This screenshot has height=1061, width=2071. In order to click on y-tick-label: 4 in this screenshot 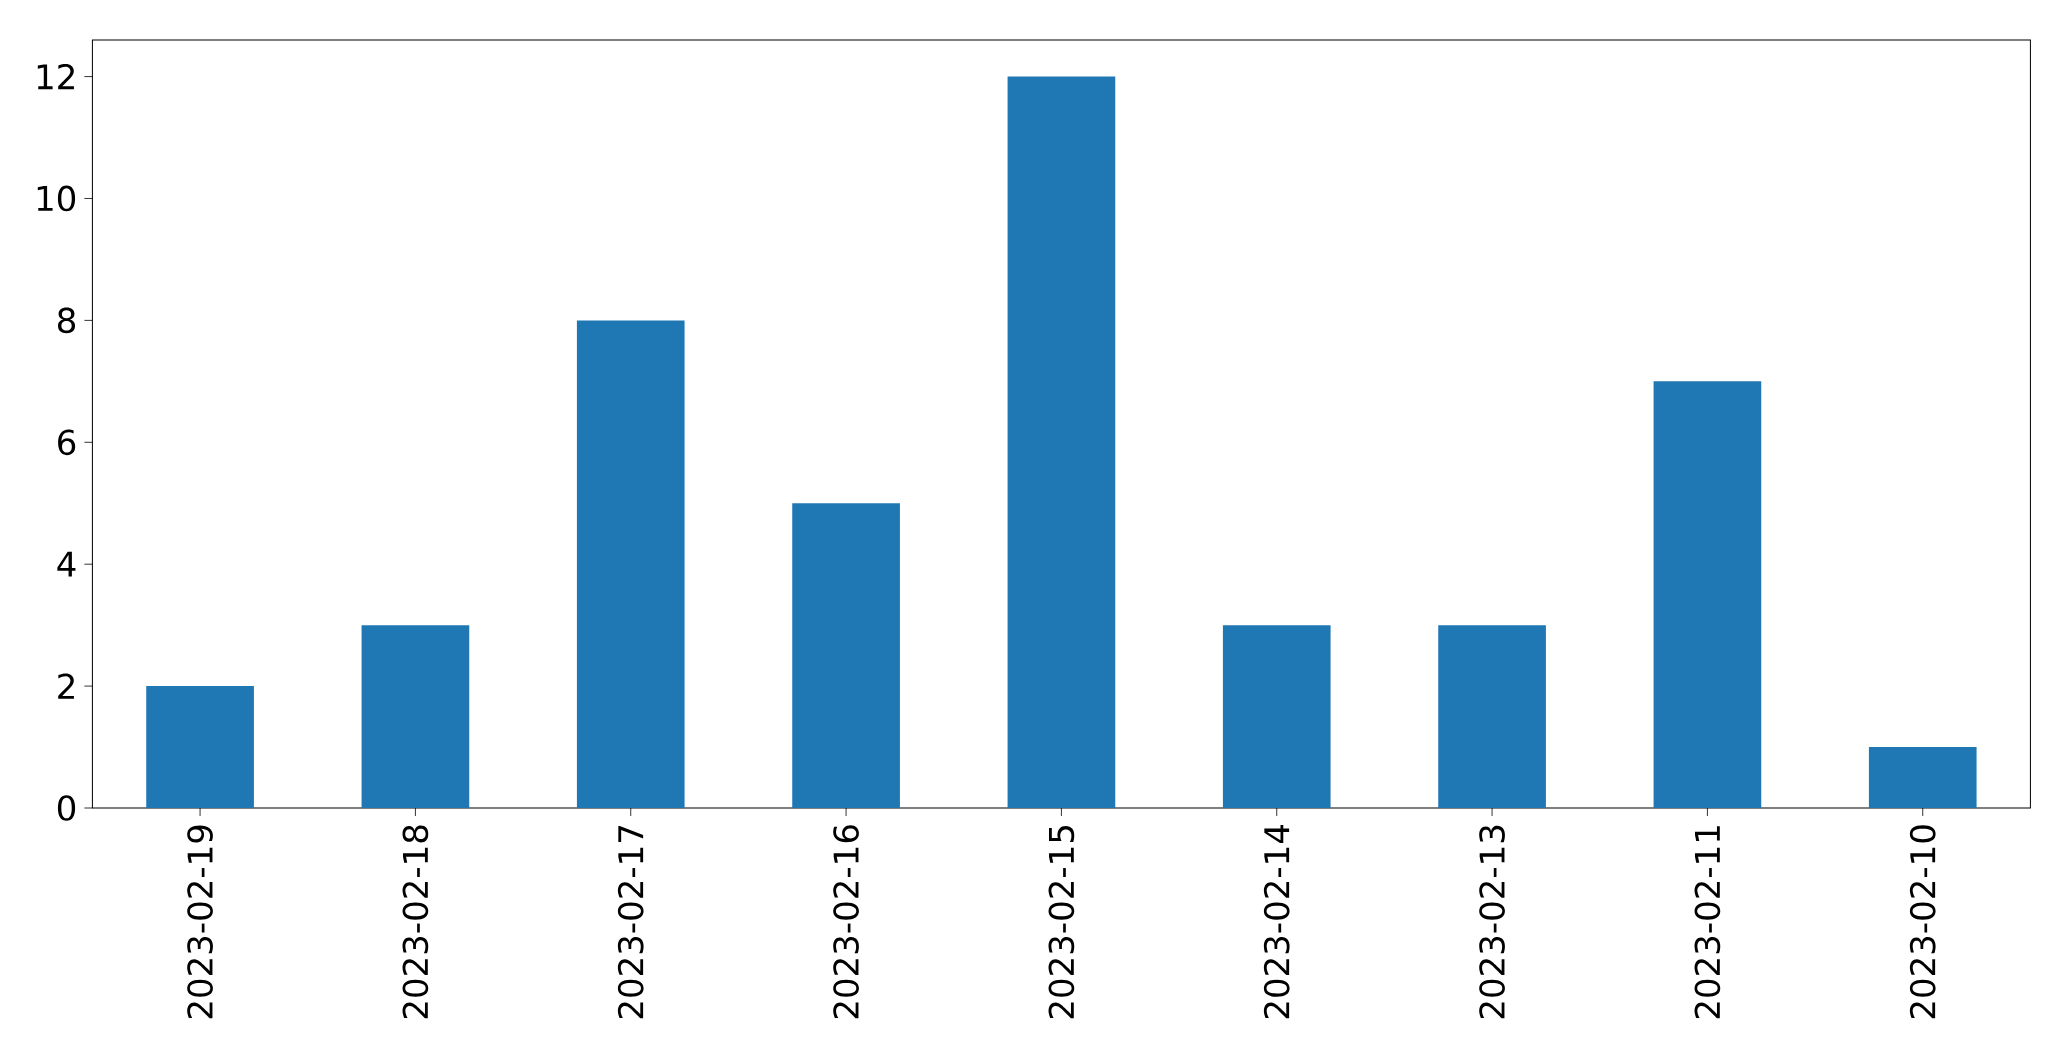, I will do `click(66, 564)`.